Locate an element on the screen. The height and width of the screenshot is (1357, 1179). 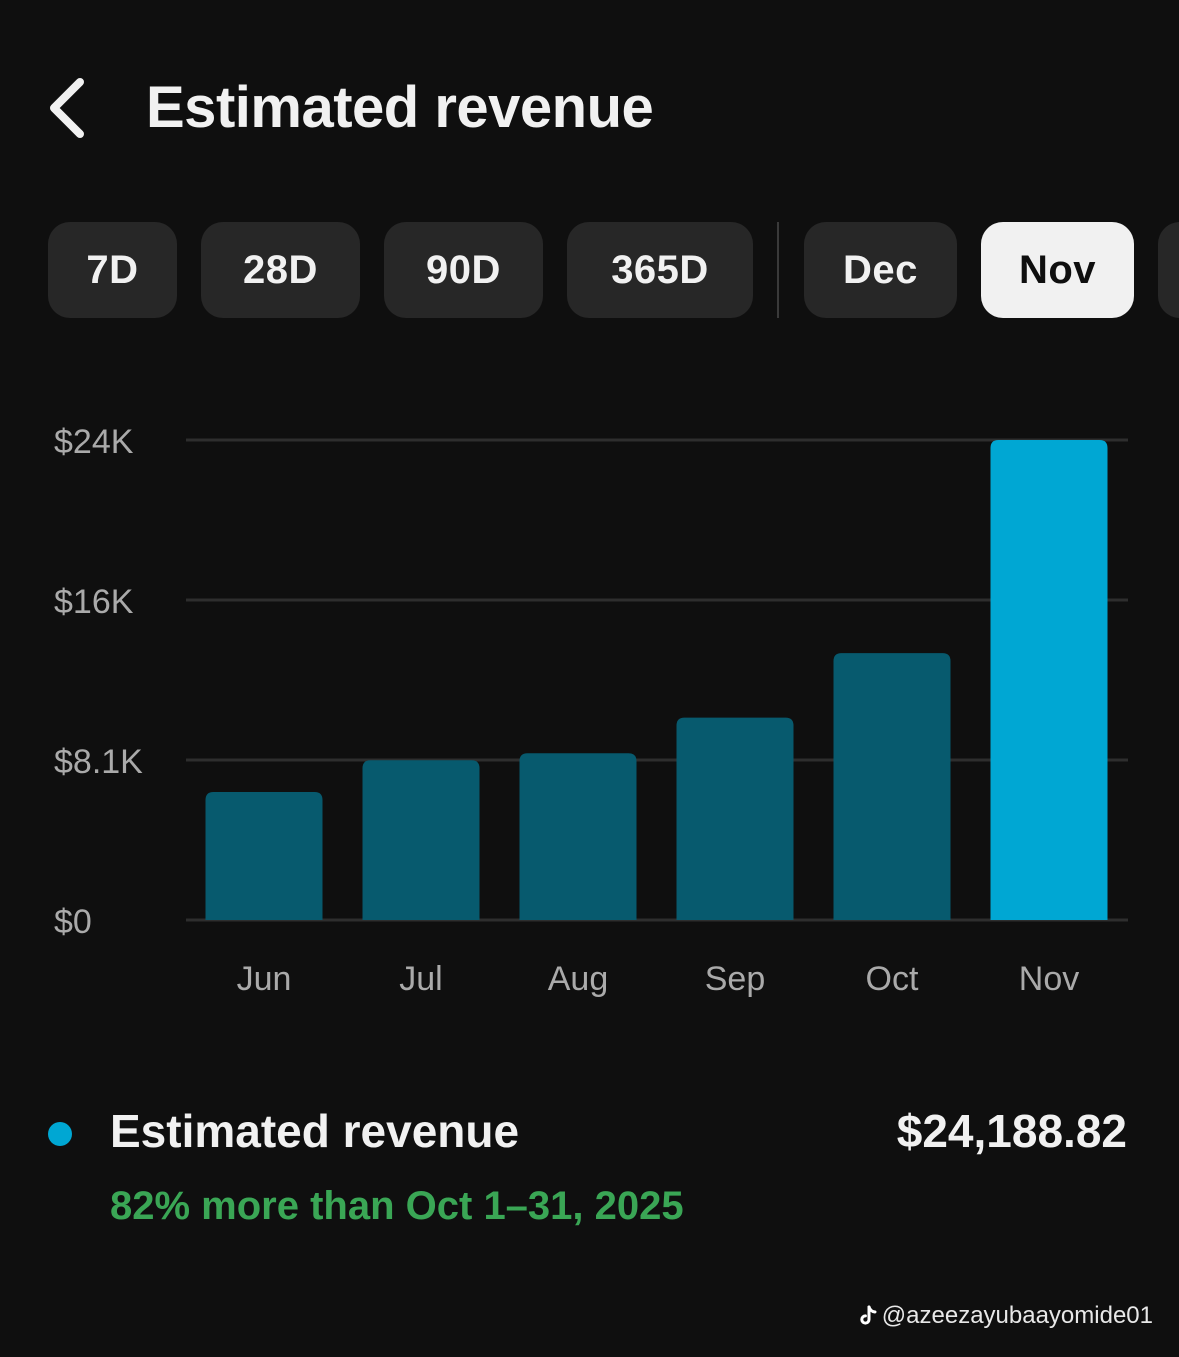
comparison-text: 82% more than Oct 1–31, 2025 is located at coordinates (397, 1206).